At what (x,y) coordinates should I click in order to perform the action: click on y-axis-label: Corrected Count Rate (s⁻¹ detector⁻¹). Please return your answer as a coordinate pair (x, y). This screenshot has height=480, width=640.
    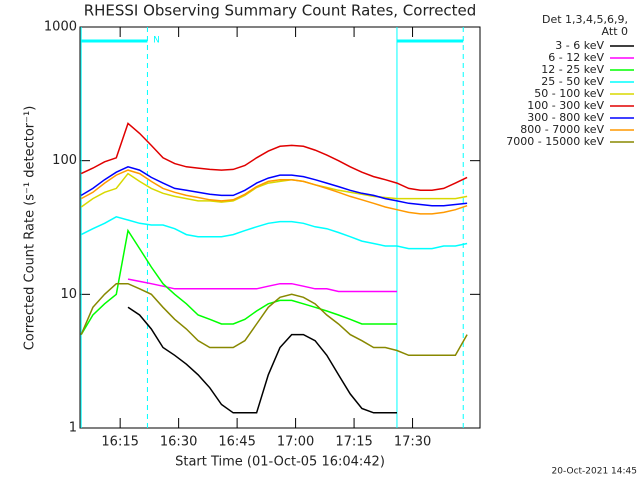
    Looking at the image, I should click on (30, 228).